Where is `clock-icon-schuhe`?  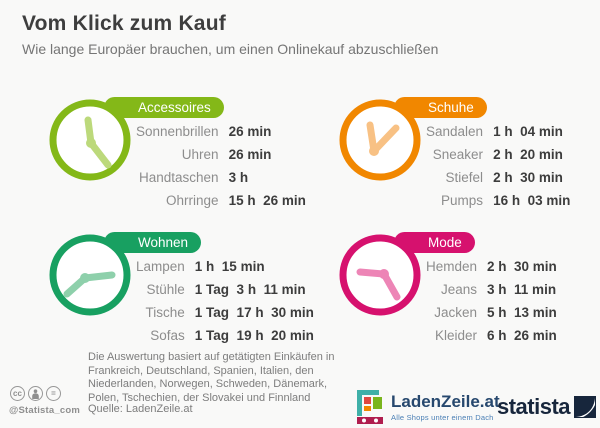 clock-icon-schuhe is located at coordinates (380, 140).